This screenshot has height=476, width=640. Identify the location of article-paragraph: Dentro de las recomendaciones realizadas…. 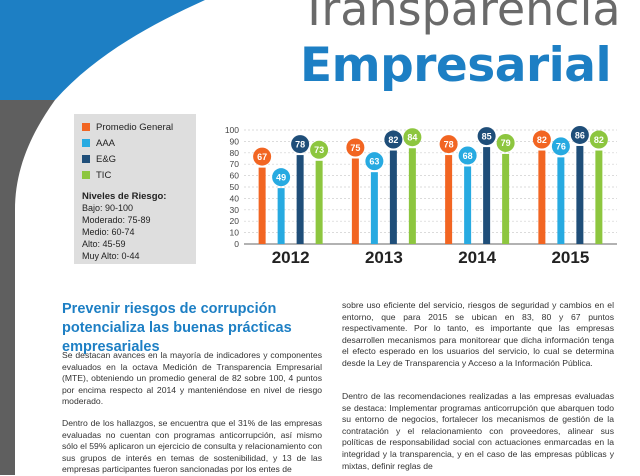
(478, 431).